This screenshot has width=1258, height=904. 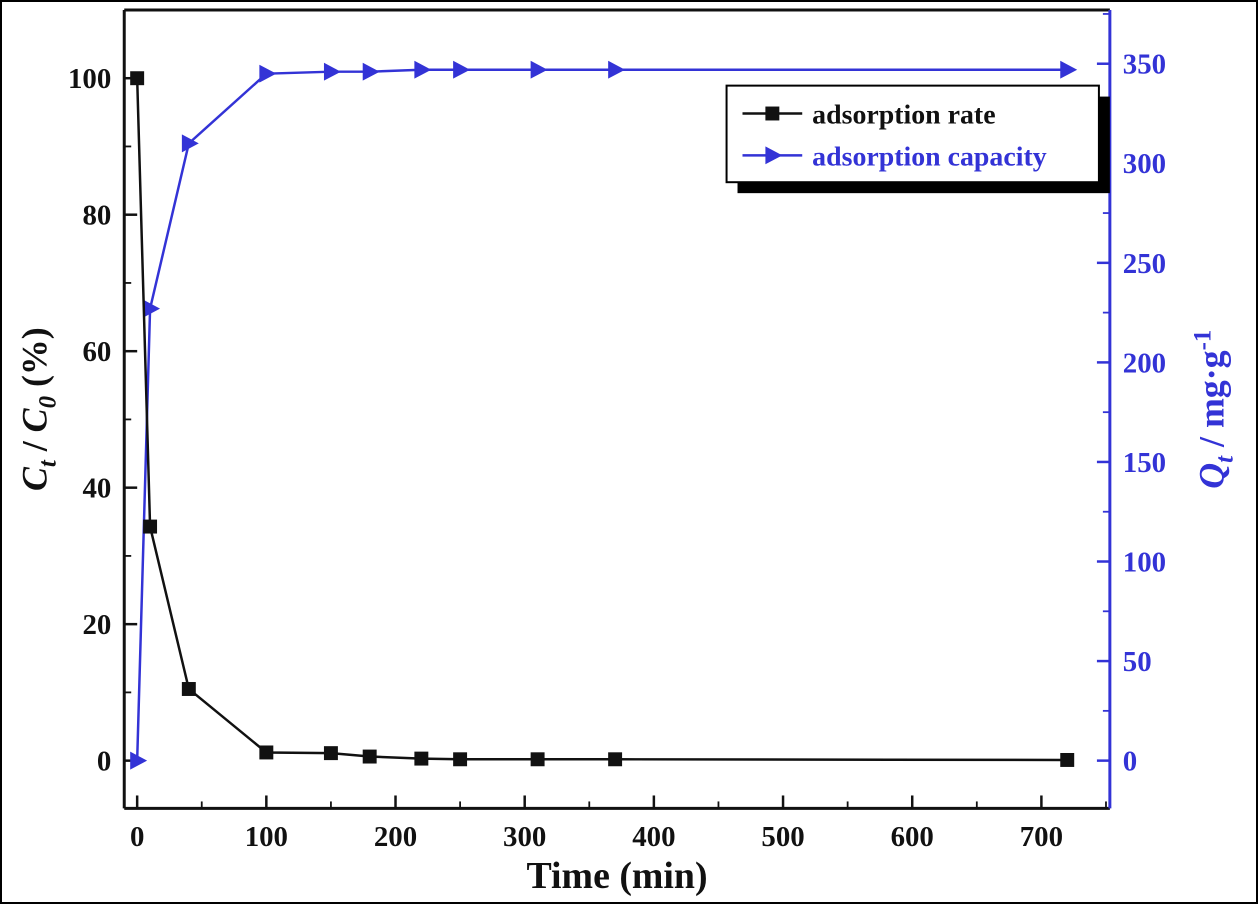 What do you see at coordinates (1144, 363) in the screenshot?
I see `right-y-tick-label: 200` at bounding box center [1144, 363].